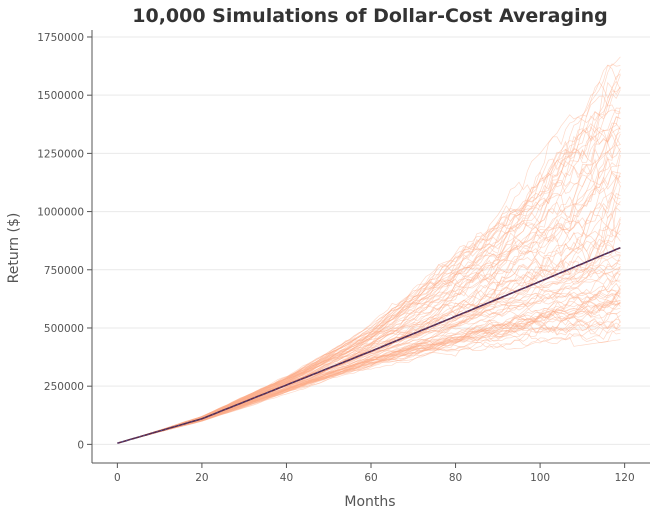 The height and width of the screenshot is (516, 660). I want to click on y-tick-label: 500000, so click(64, 329).